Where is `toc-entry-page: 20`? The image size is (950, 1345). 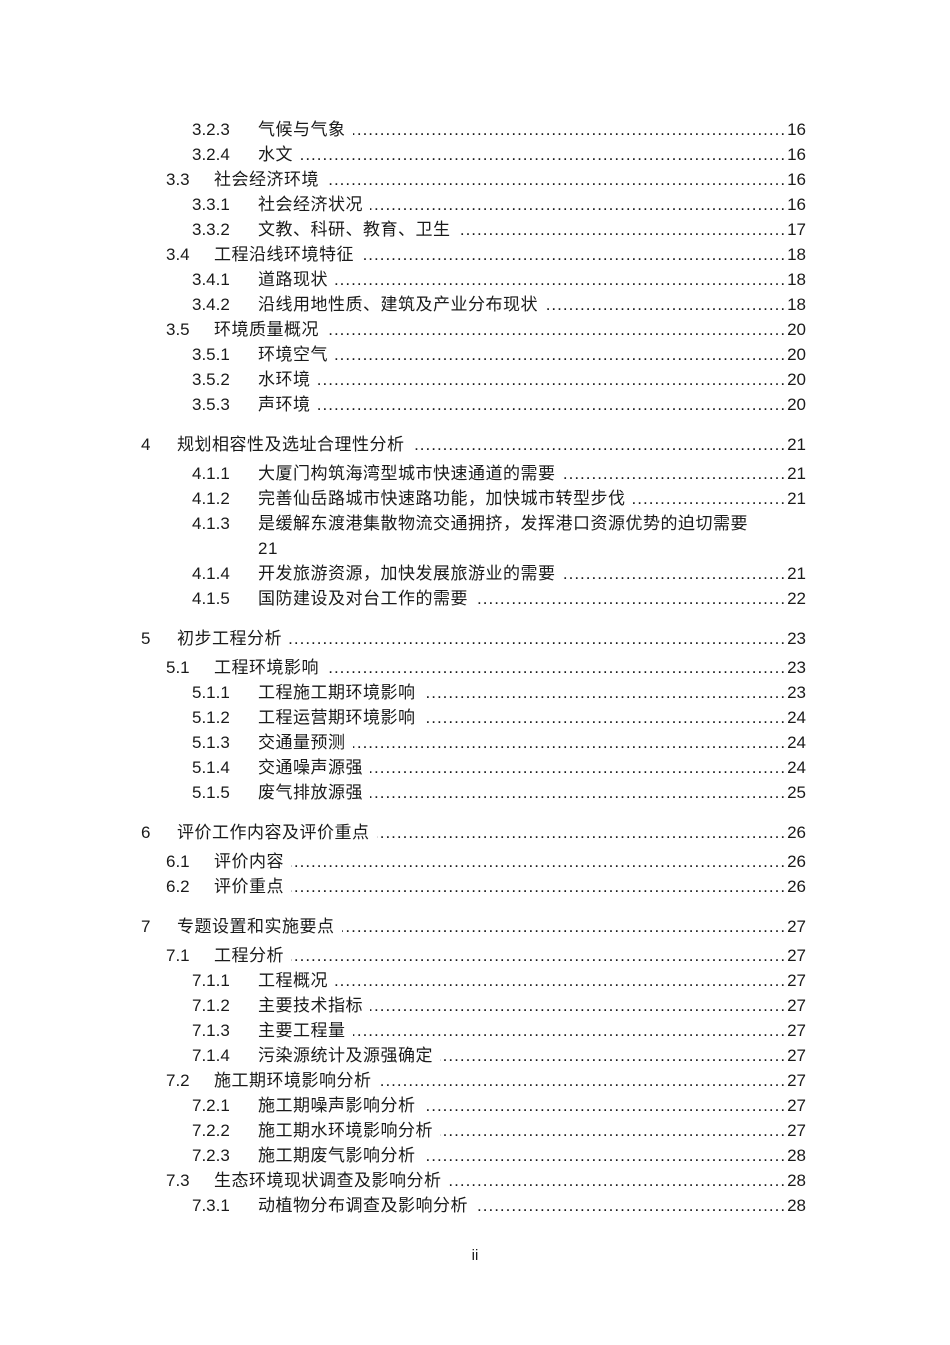 toc-entry-page: 20 is located at coordinates (796, 404).